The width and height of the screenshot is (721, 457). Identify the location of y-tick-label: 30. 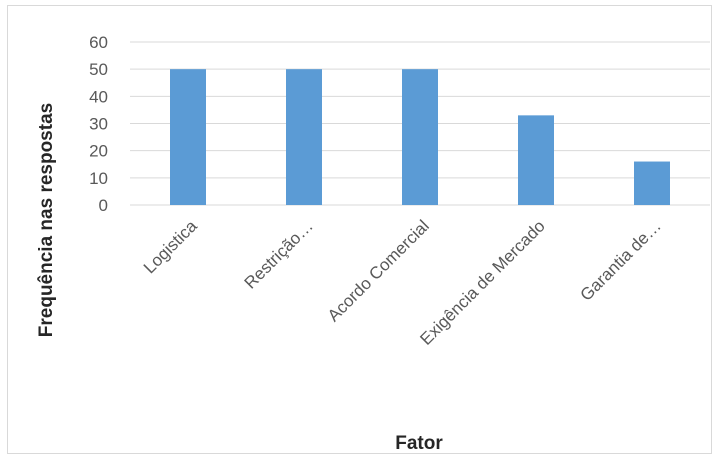
(98, 124).